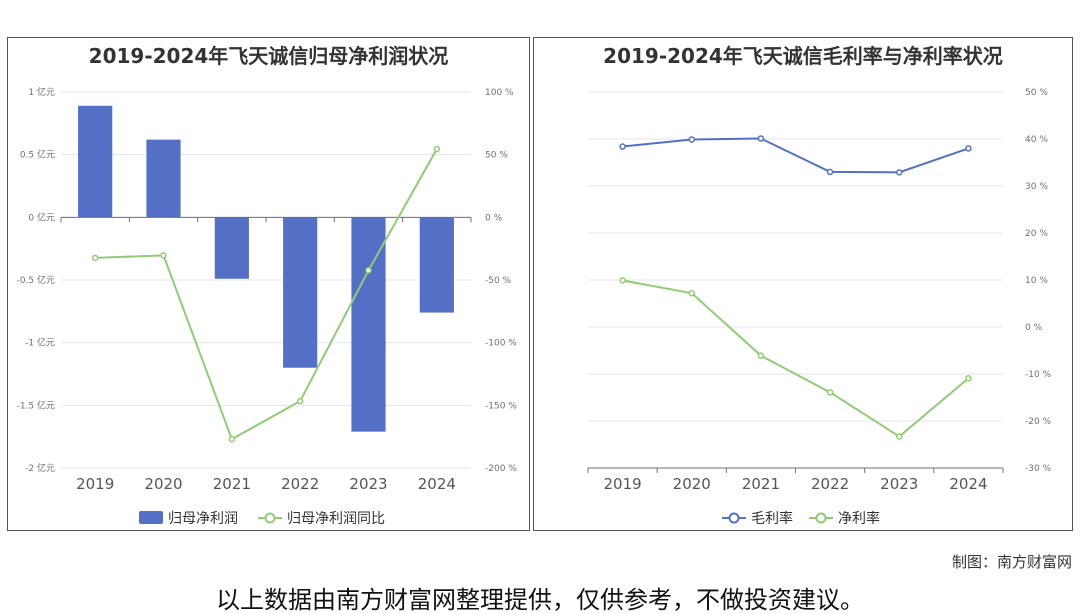 This screenshot has height=614, width=1080. Describe the element at coordinates (203, 518) in the screenshot. I see `legend-item-bar-label: 归母净利润` at that location.